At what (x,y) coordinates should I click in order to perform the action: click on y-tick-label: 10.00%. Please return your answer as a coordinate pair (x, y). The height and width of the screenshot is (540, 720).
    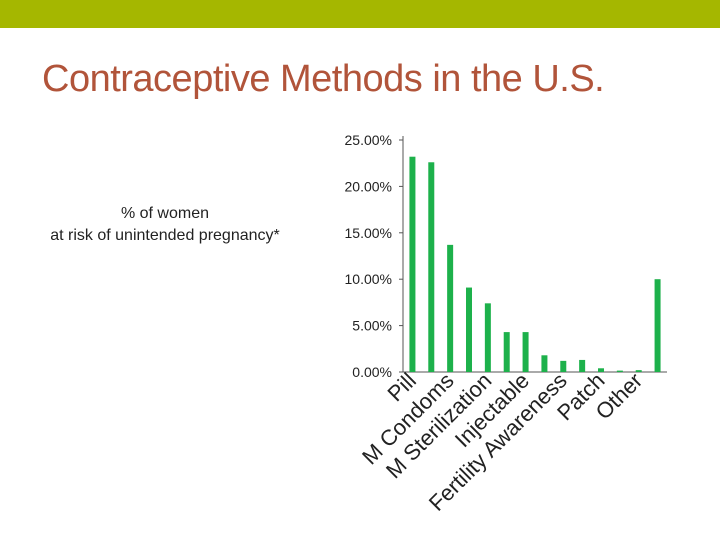
    Looking at the image, I should click on (368, 279).